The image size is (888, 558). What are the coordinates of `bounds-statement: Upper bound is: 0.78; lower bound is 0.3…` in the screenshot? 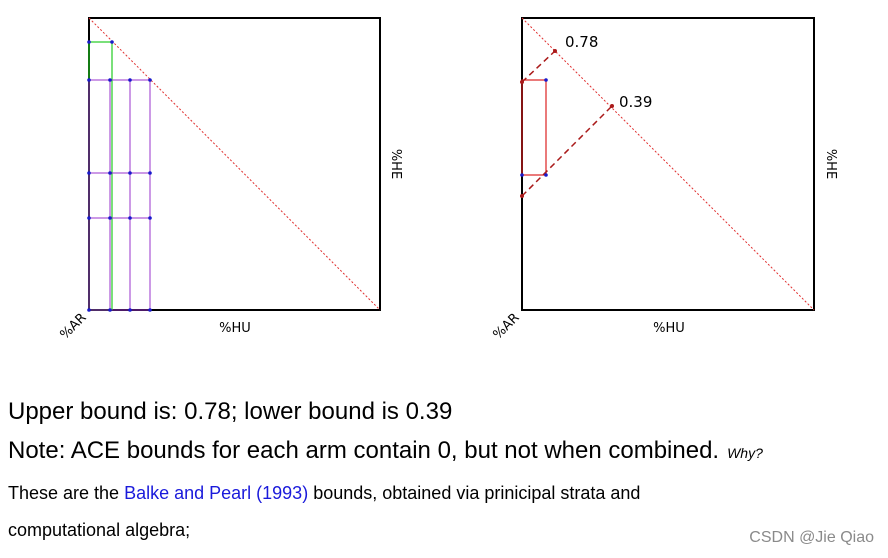 It's located at (230, 411).